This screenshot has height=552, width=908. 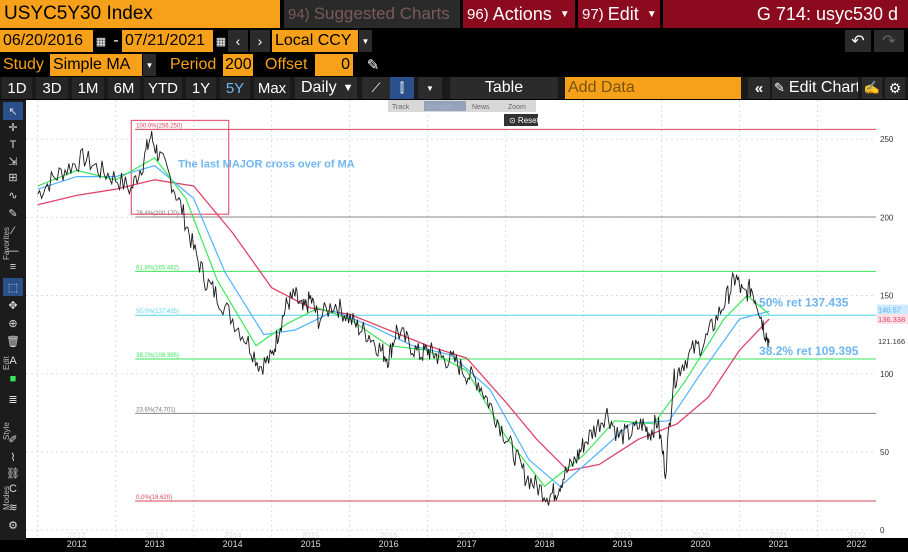 What do you see at coordinates (13, 507) in the screenshot?
I see `layers-icon: ≋` at bounding box center [13, 507].